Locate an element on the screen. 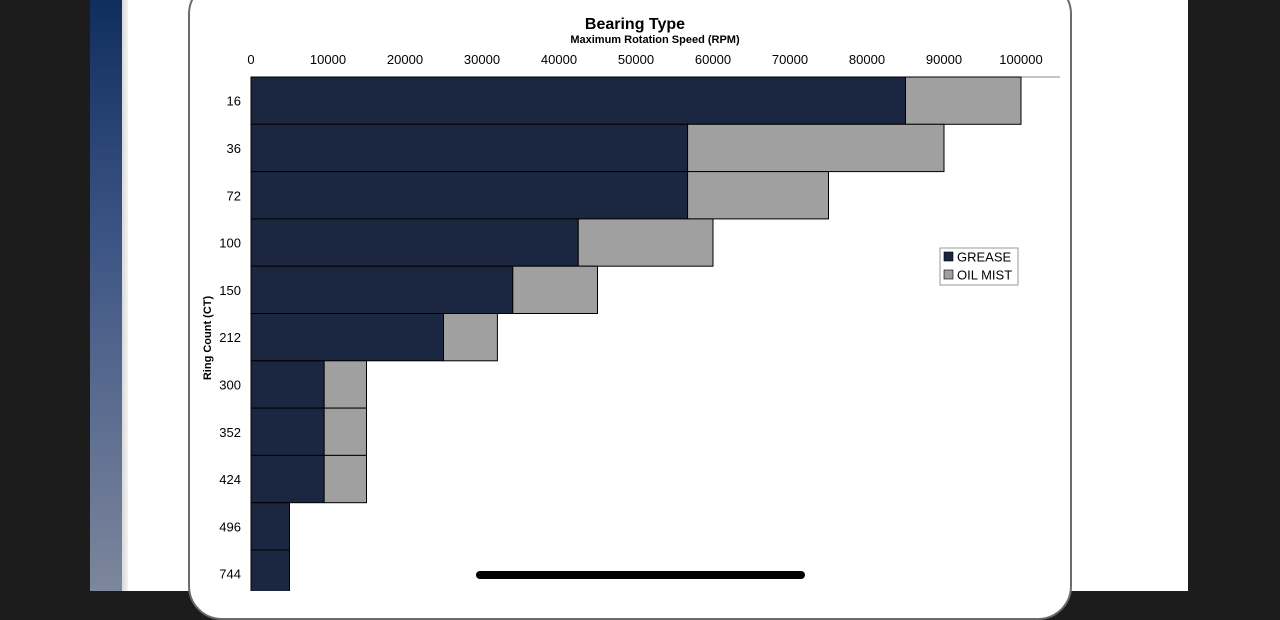  background-side-bar is located at coordinates (106, 295).